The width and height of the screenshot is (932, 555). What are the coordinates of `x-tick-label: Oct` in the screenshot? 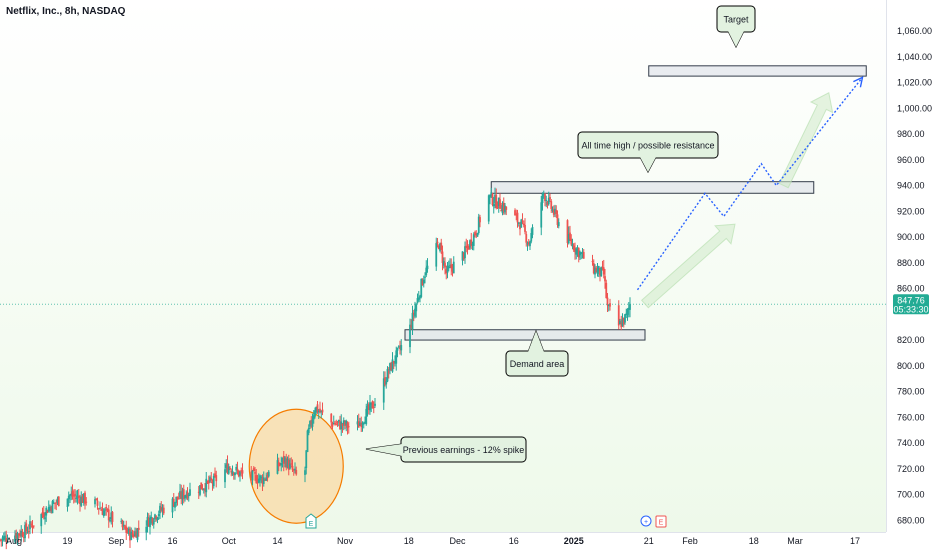 It's located at (229, 541).